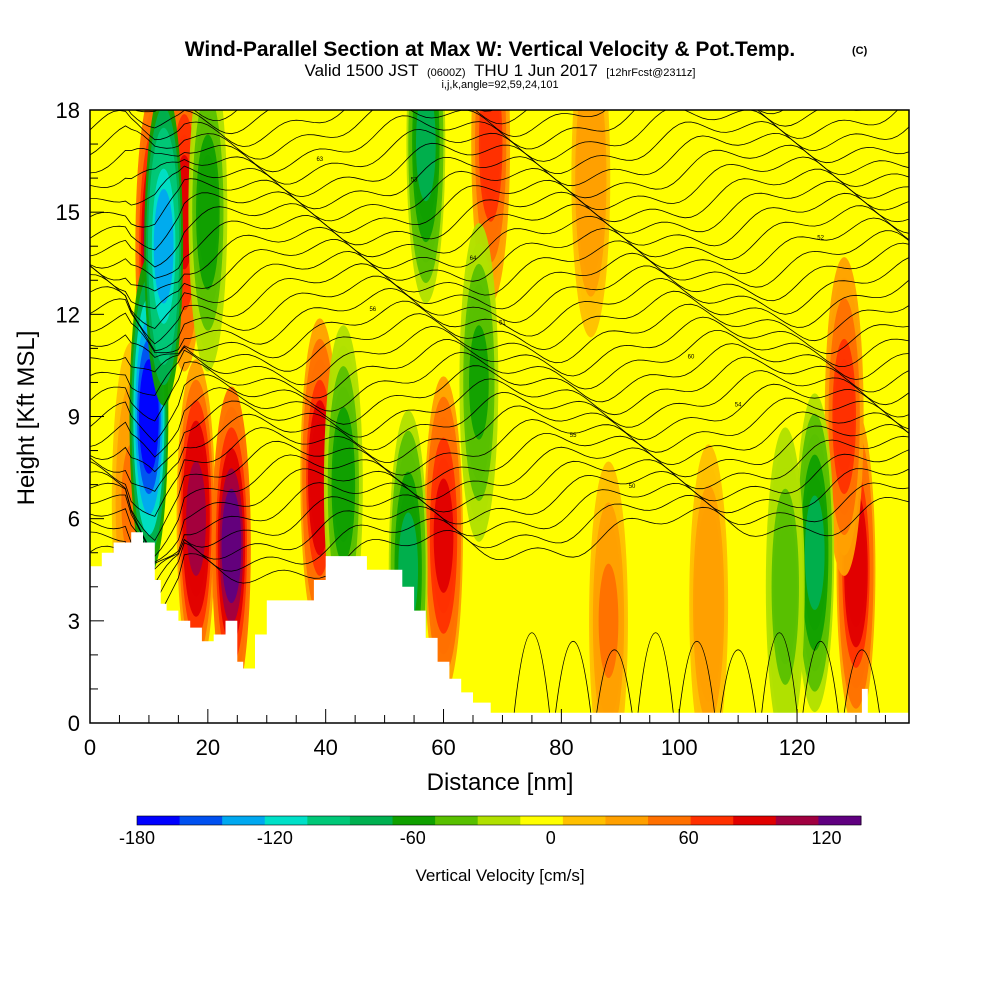  What do you see at coordinates (275, 838) in the screenshot?
I see `colorbar-tick-label: -120` at bounding box center [275, 838].